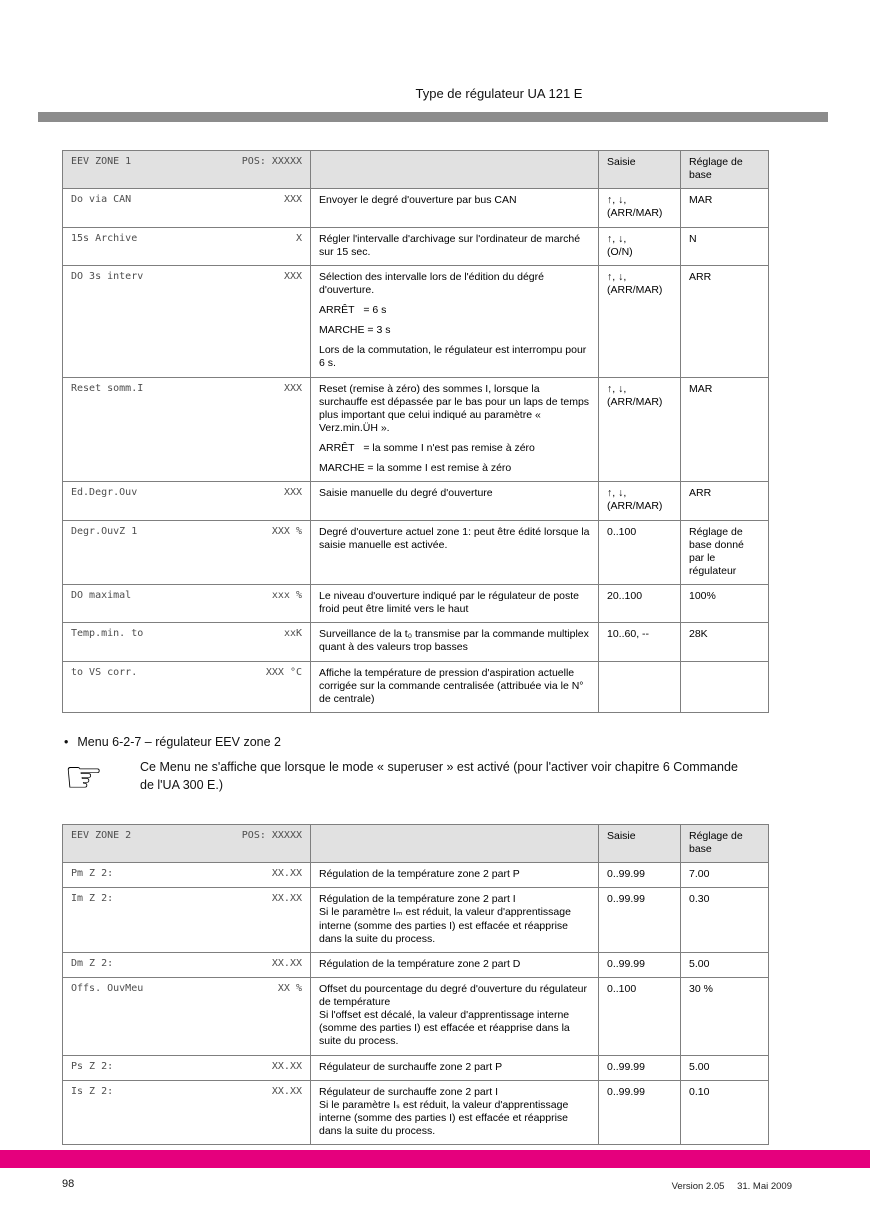 This screenshot has height=1230, width=870. Describe the element at coordinates (186, 1067) in the screenshot. I see `param-cell: Ps Z 2: XX.XX` at that location.